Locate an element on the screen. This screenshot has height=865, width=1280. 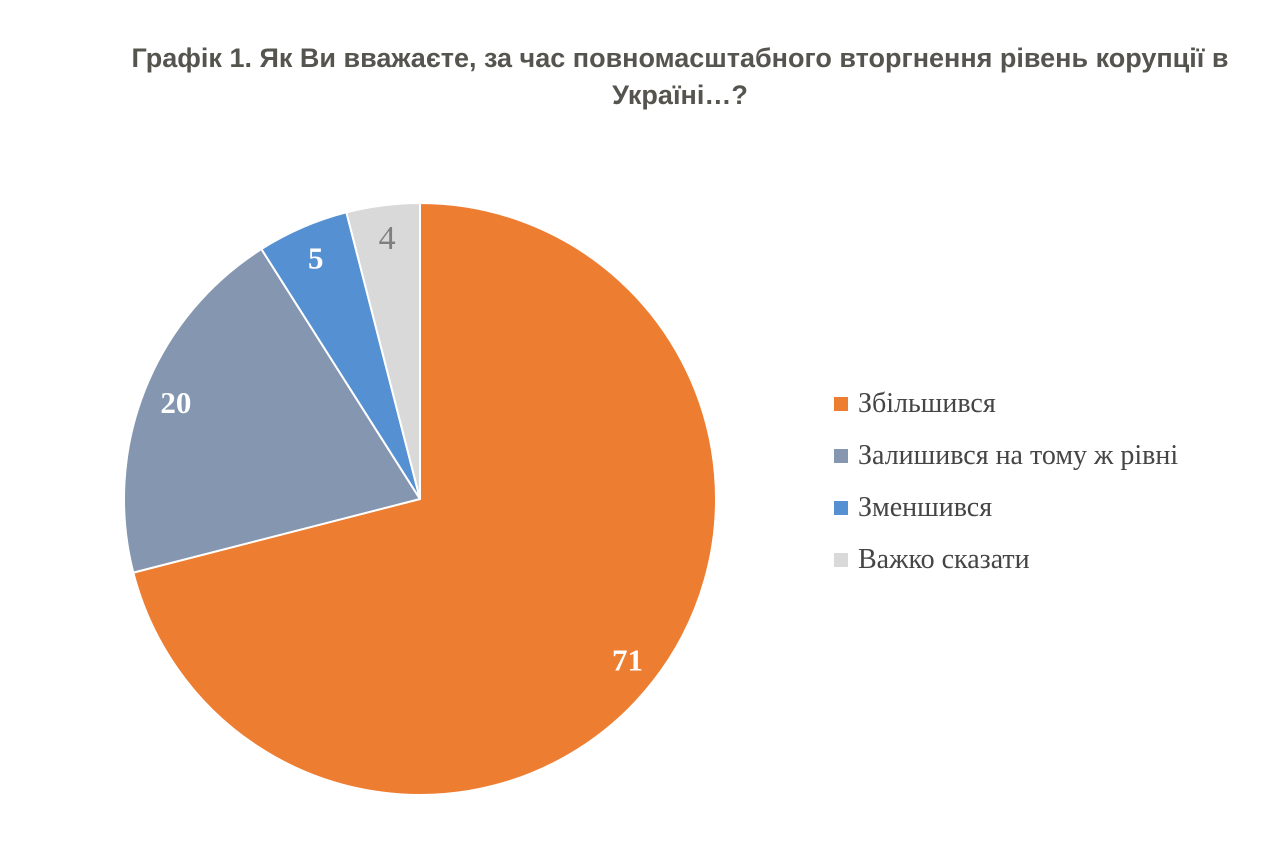
pie-data-label-1: 71 is located at coordinates (627, 659).